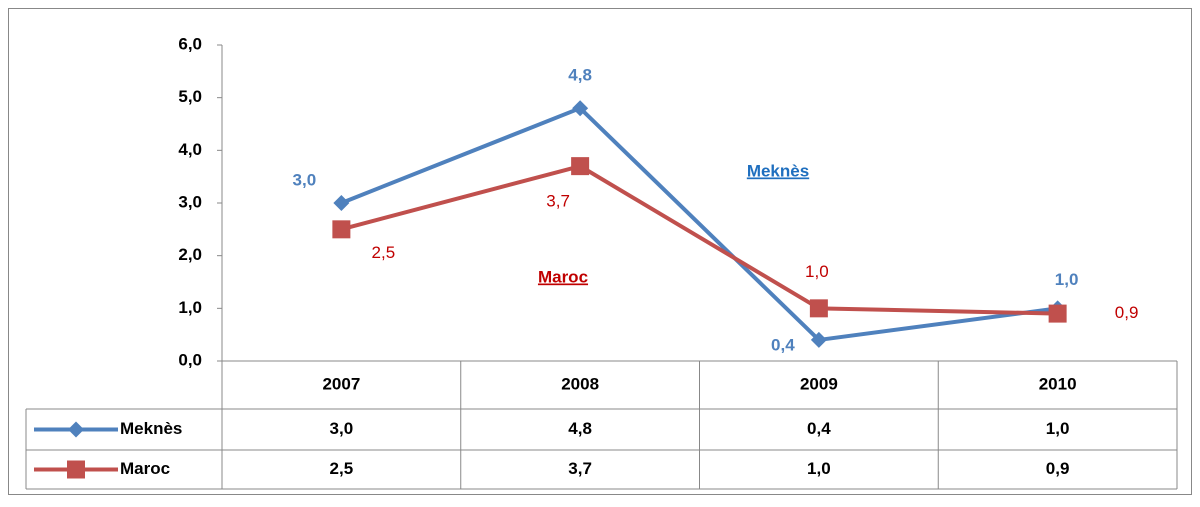 The width and height of the screenshot is (1200, 507). I want to click on y-tick-label: 4,0, so click(190, 149).